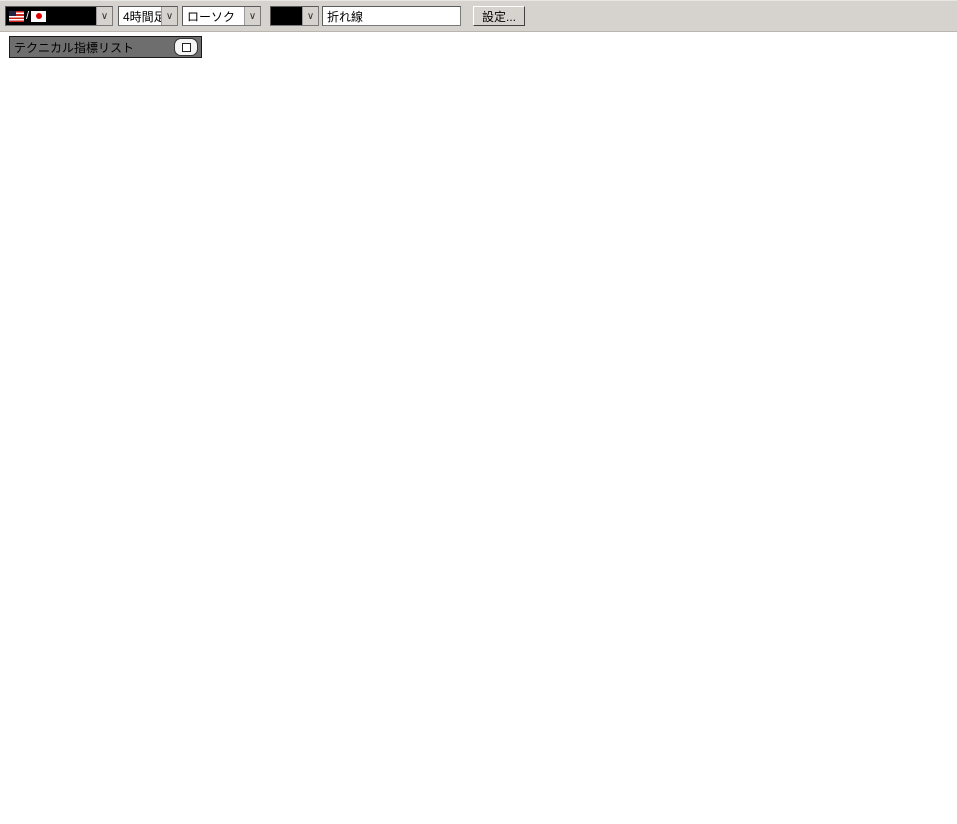 The image size is (957, 824). I want to click on chart-type-select: ローソク ∨, so click(221, 16).